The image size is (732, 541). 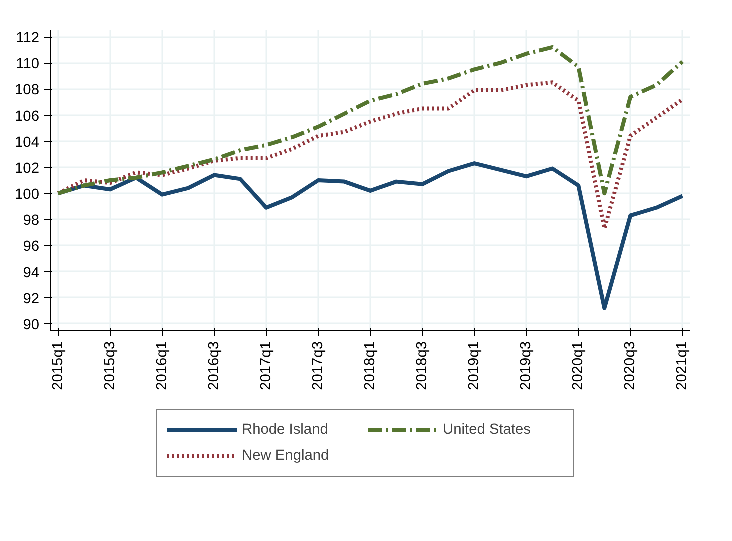 What do you see at coordinates (58, 365) in the screenshot?
I see `x-tick-label: 2015q1` at bounding box center [58, 365].